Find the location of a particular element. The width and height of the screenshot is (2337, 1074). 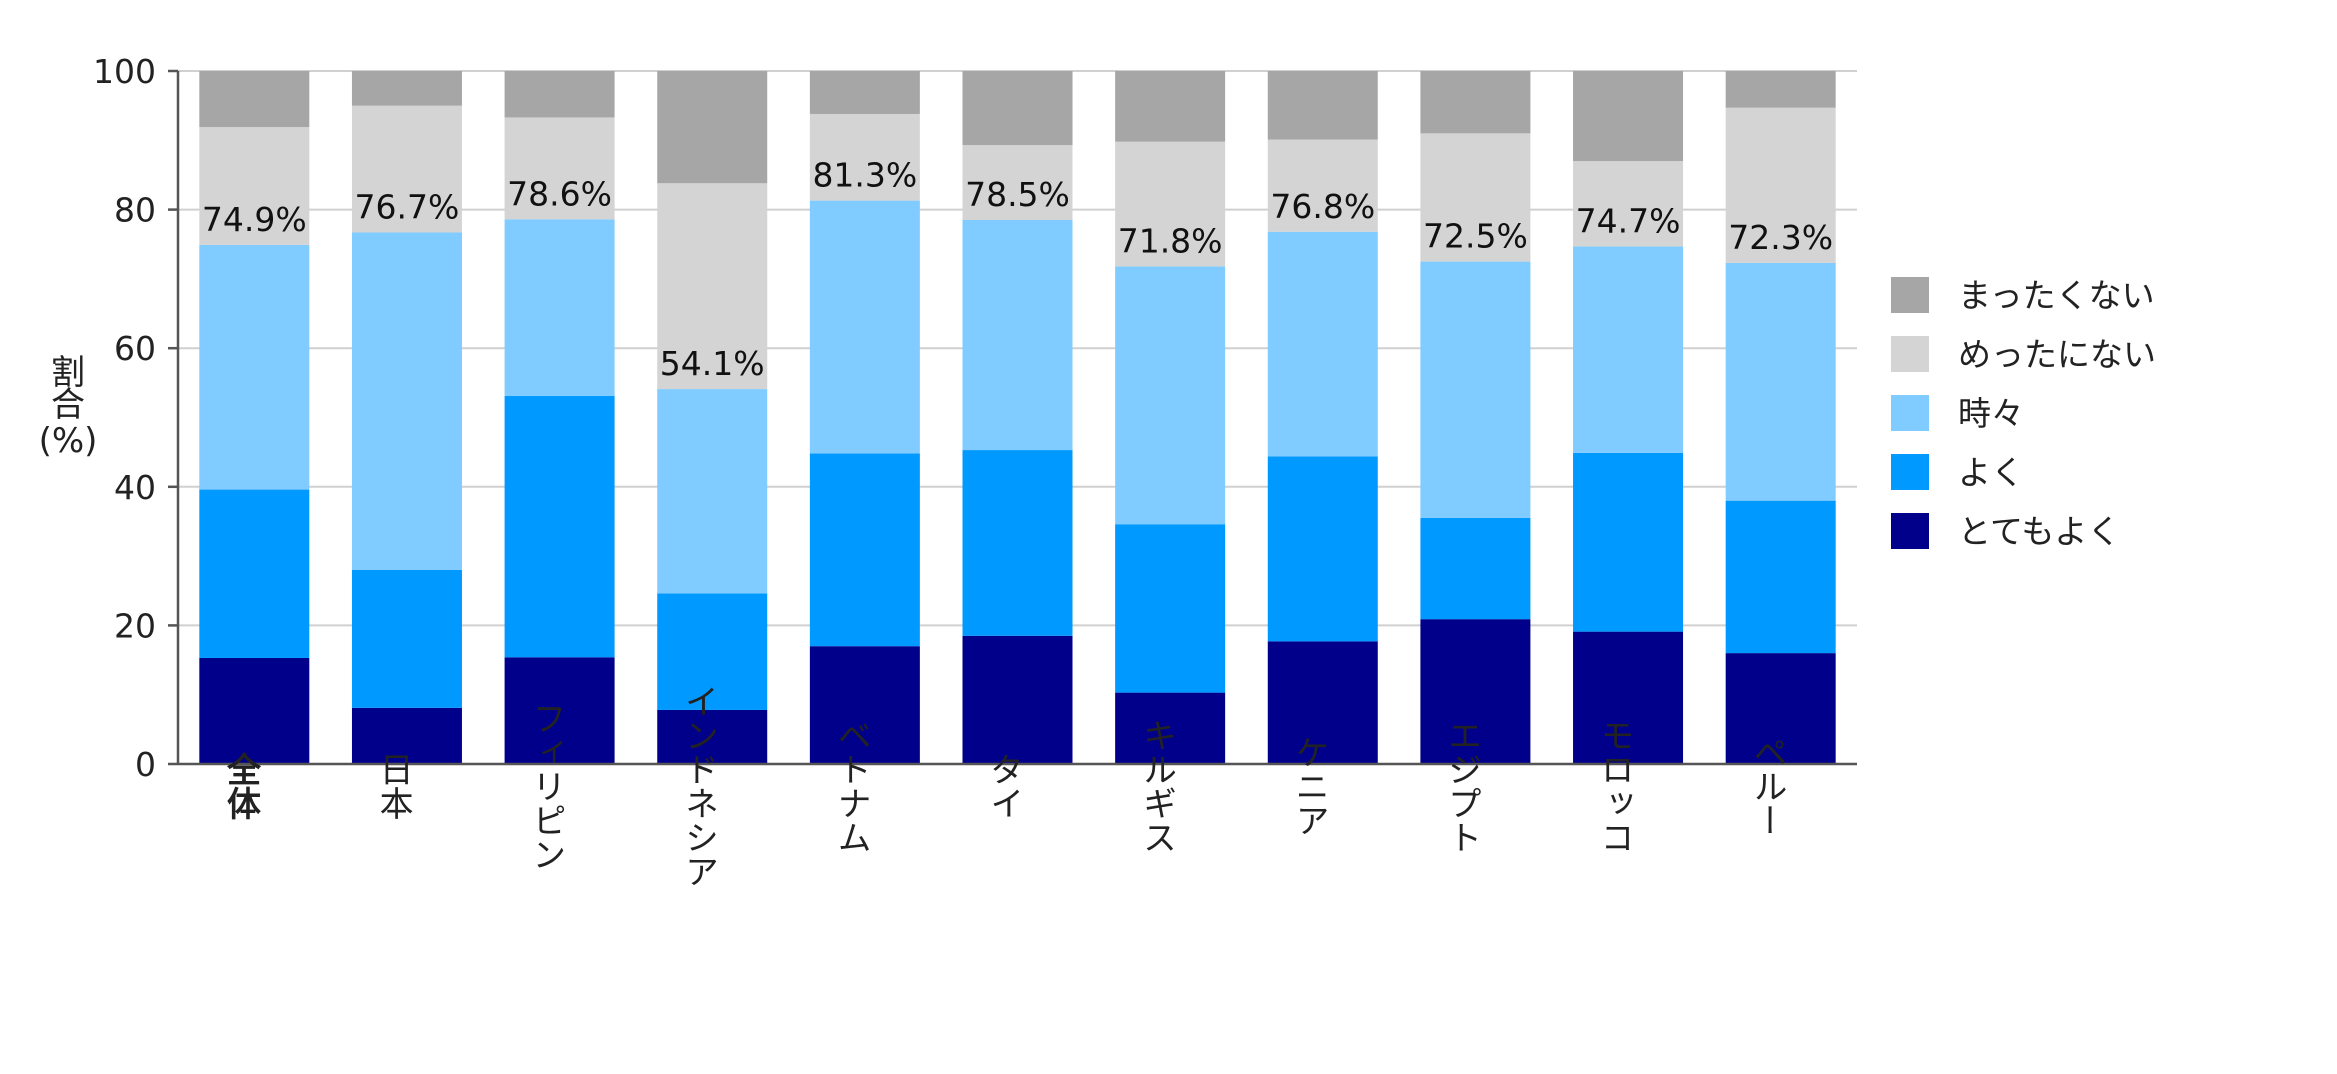

data-label: 76.8% is located at coordinates (1322, 206).